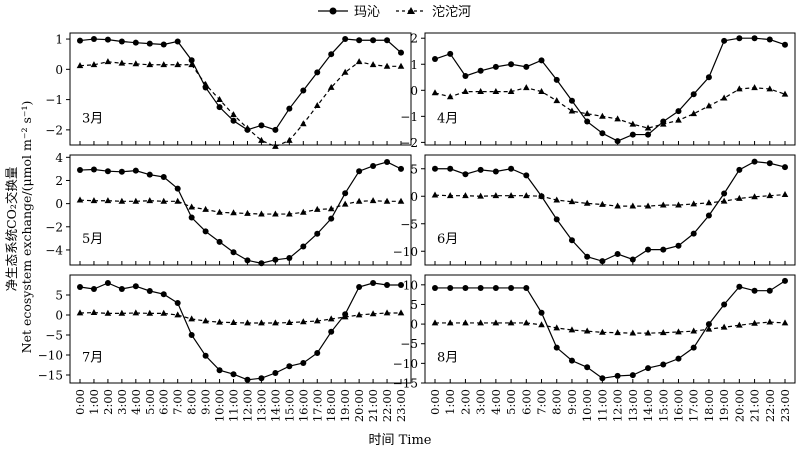 This screenshot has width=800, height=454. What do you see at coordinates (59, 181) in the screenshot?
I see `y-tick-label: 2` at bounding box center [59, 181].